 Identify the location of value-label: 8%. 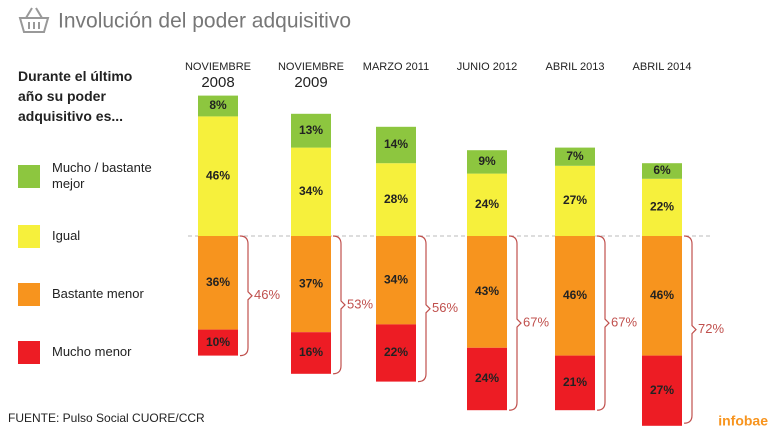
(218, 105).